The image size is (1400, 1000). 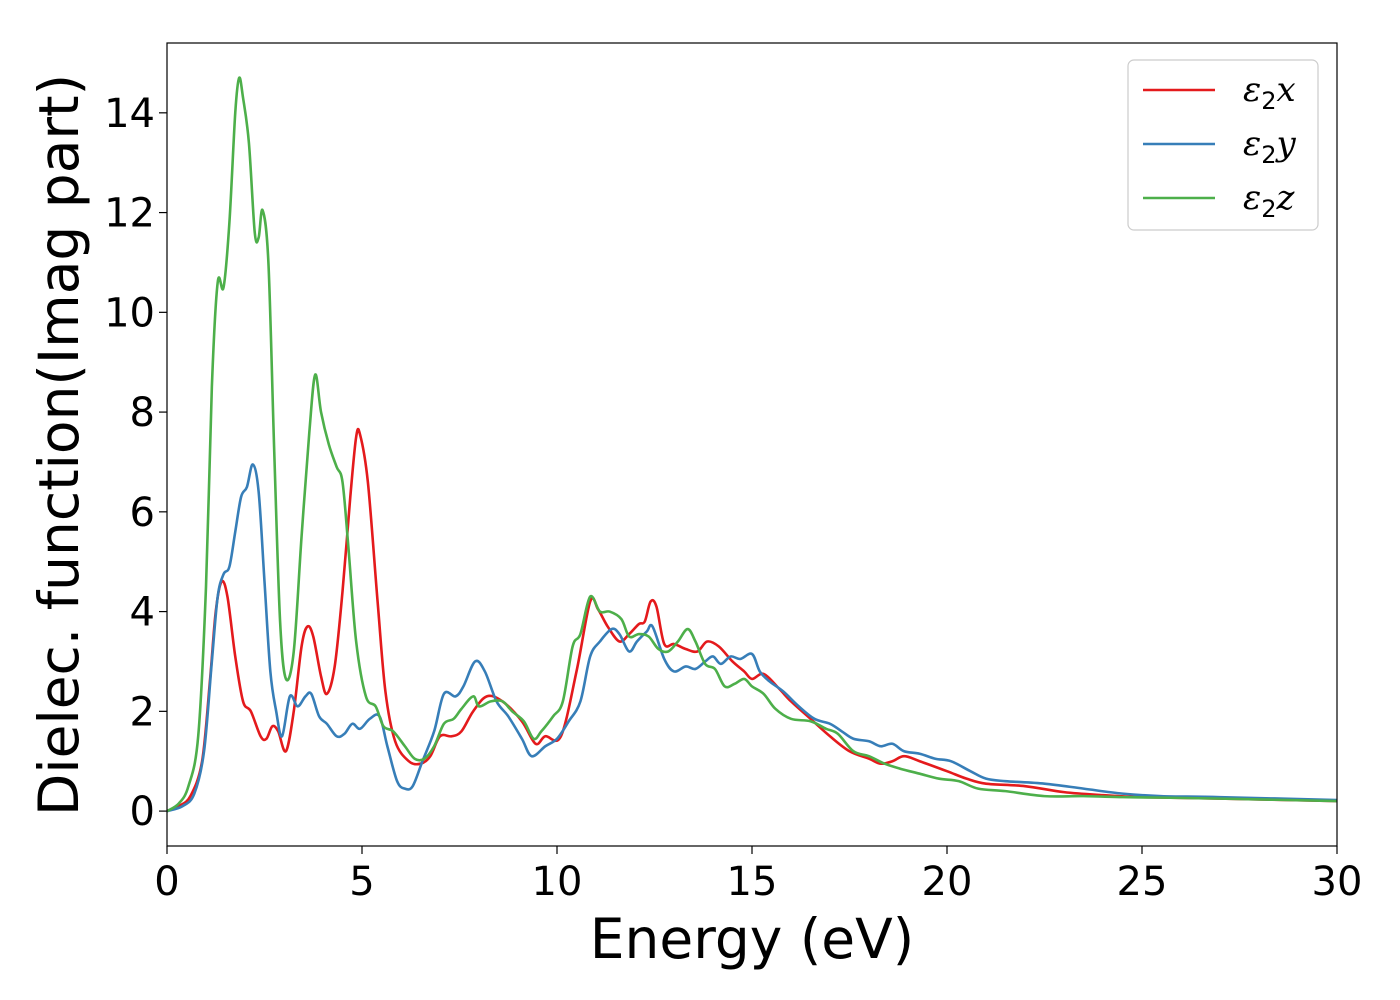 What do you see at coordinates (752, 939) in the screenshot?
I see `x-axis-title: Energy (eV)` at bounding box center [752, 939].